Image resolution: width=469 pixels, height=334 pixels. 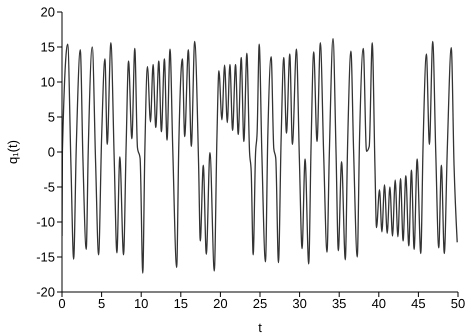 What do you see at coordinates (49, 187) in the screenshot?
I see `y-tick-label: -5` at bounding box center [49, 187].